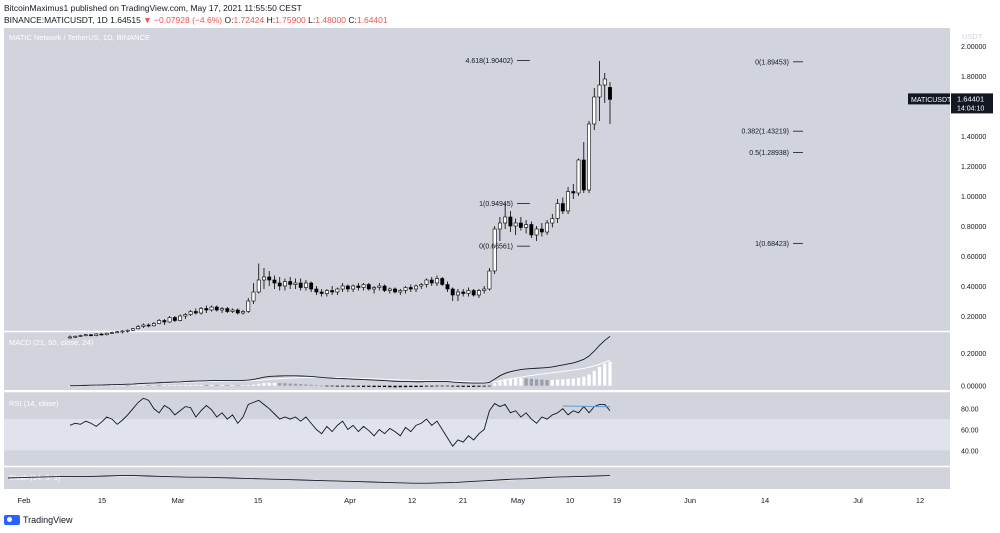 This screenshot has width=1000, height=533. I want to click on stoch-pane, so click(477, 478).